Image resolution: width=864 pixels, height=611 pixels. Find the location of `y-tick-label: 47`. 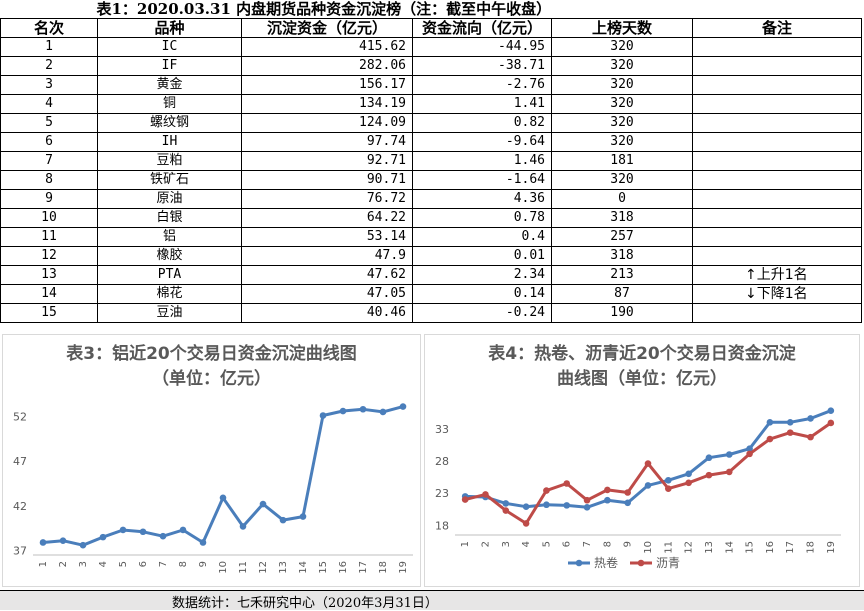

y-tick-label: 47 is located at coordinates (20, 461).